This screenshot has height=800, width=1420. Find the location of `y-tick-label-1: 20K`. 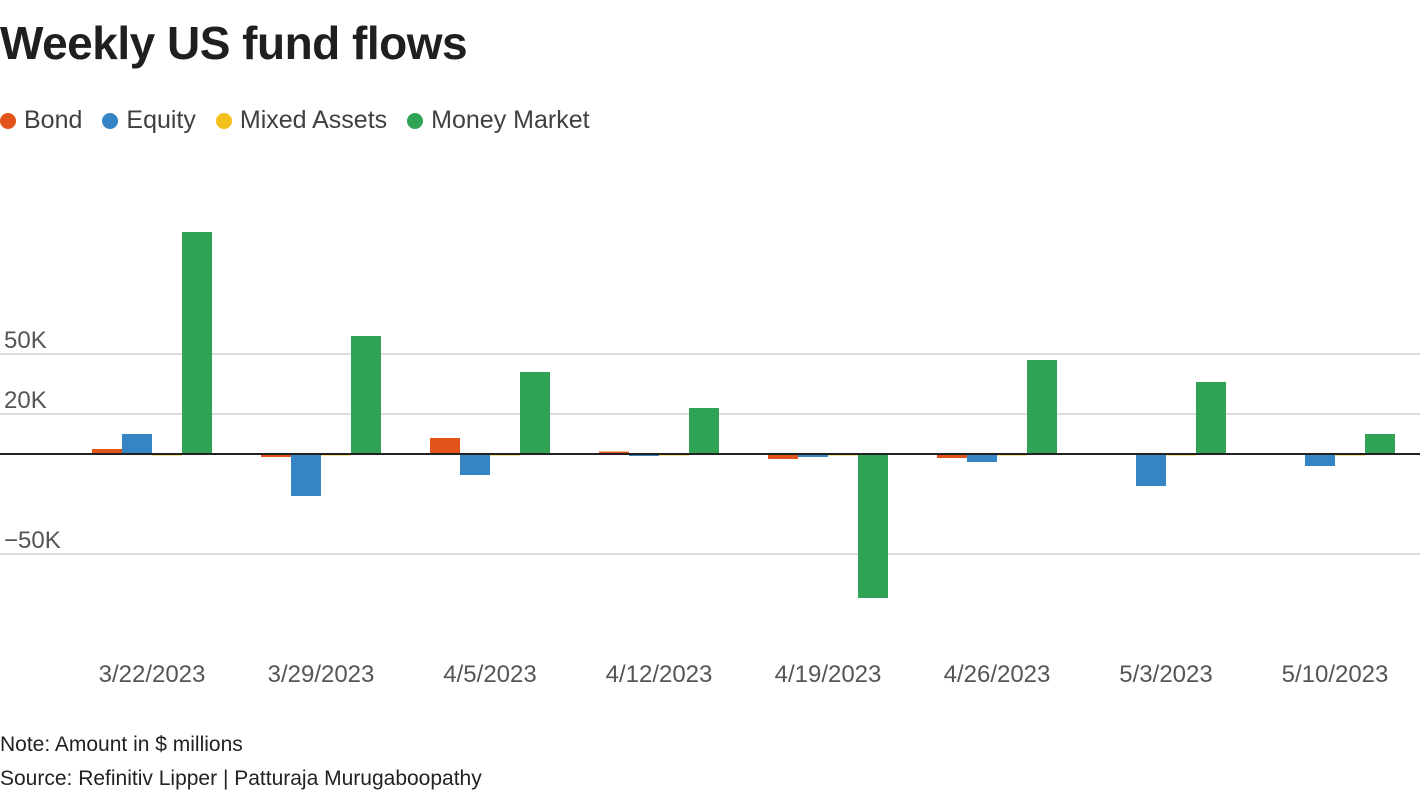

y-tick-label-1: 20K is located at coordinates (25, 400).